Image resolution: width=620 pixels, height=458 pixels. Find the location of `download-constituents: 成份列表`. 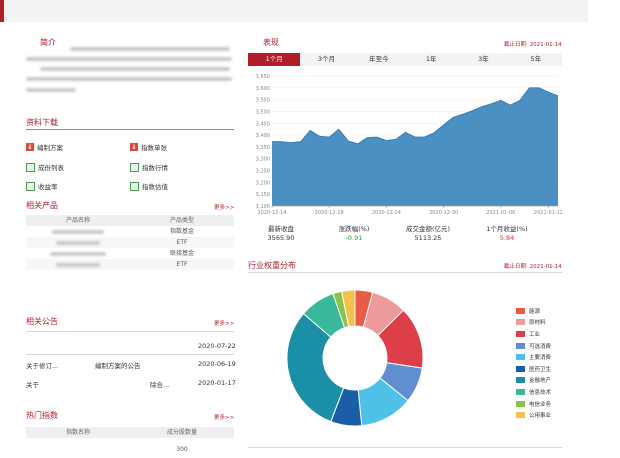

download-constituents: 成份列表 is located at coordinates (45, 167).